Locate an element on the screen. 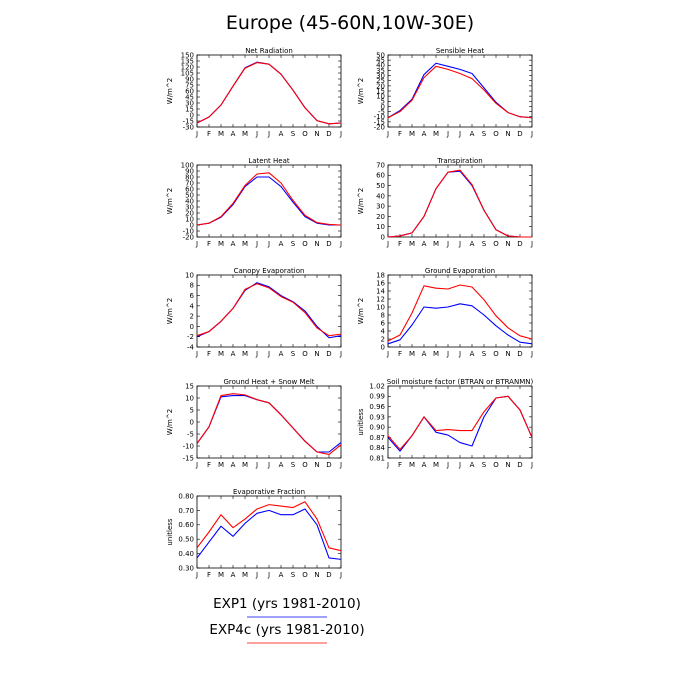  y-tick-label: -15 is located at coordinates (188, 458).